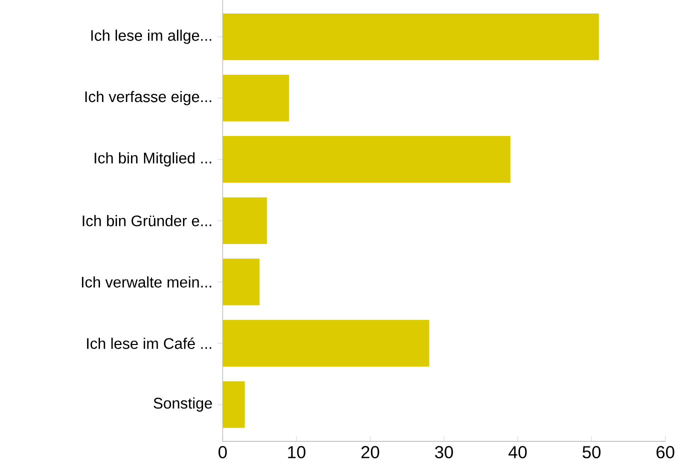 The height and width of the screenshot is (468, 687). Describe the element at coordinates (222, 452) in the screenshot. I see `x-tick-label: 0` at that location.